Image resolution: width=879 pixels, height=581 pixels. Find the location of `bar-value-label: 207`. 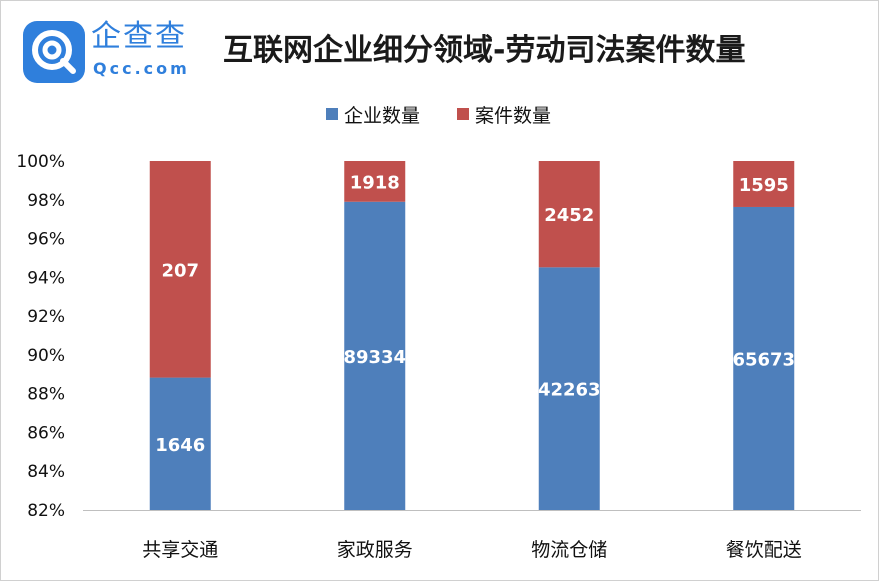

bar-value-label: 207 is located at coordinates (180, 270).